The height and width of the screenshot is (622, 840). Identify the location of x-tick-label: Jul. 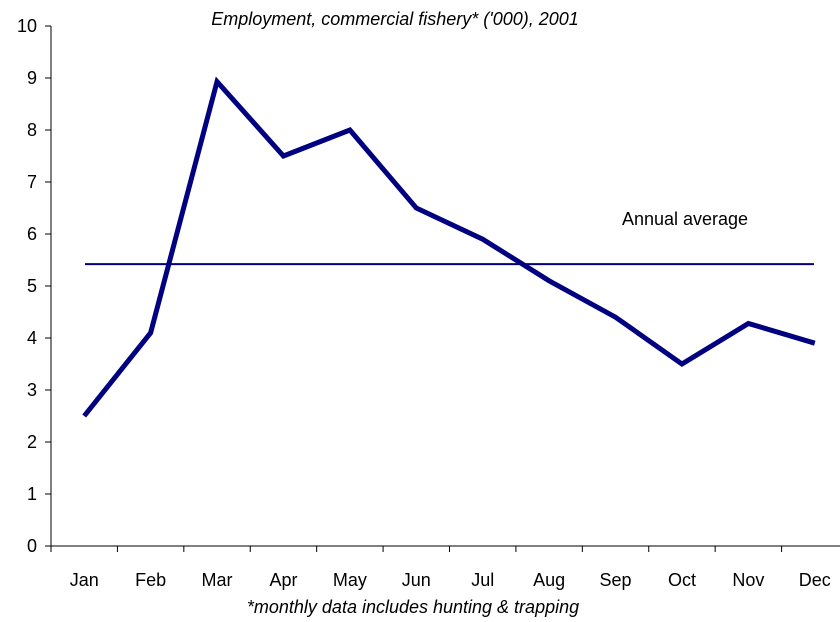
(482, 580).